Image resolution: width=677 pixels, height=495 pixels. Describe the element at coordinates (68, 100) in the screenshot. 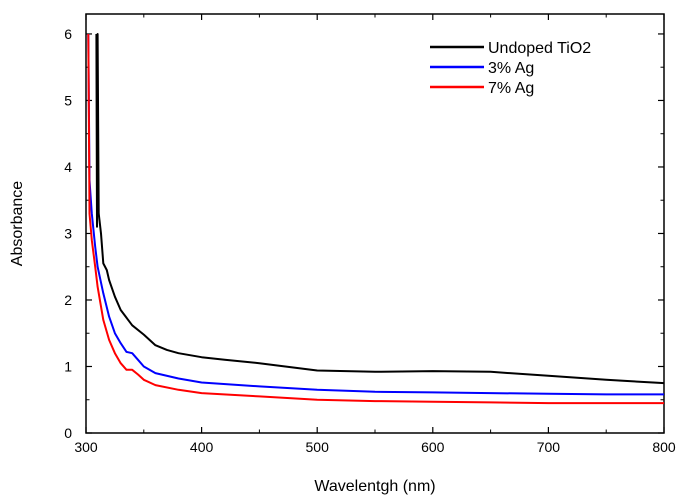

I see `y-tick-label: 5` at that location.